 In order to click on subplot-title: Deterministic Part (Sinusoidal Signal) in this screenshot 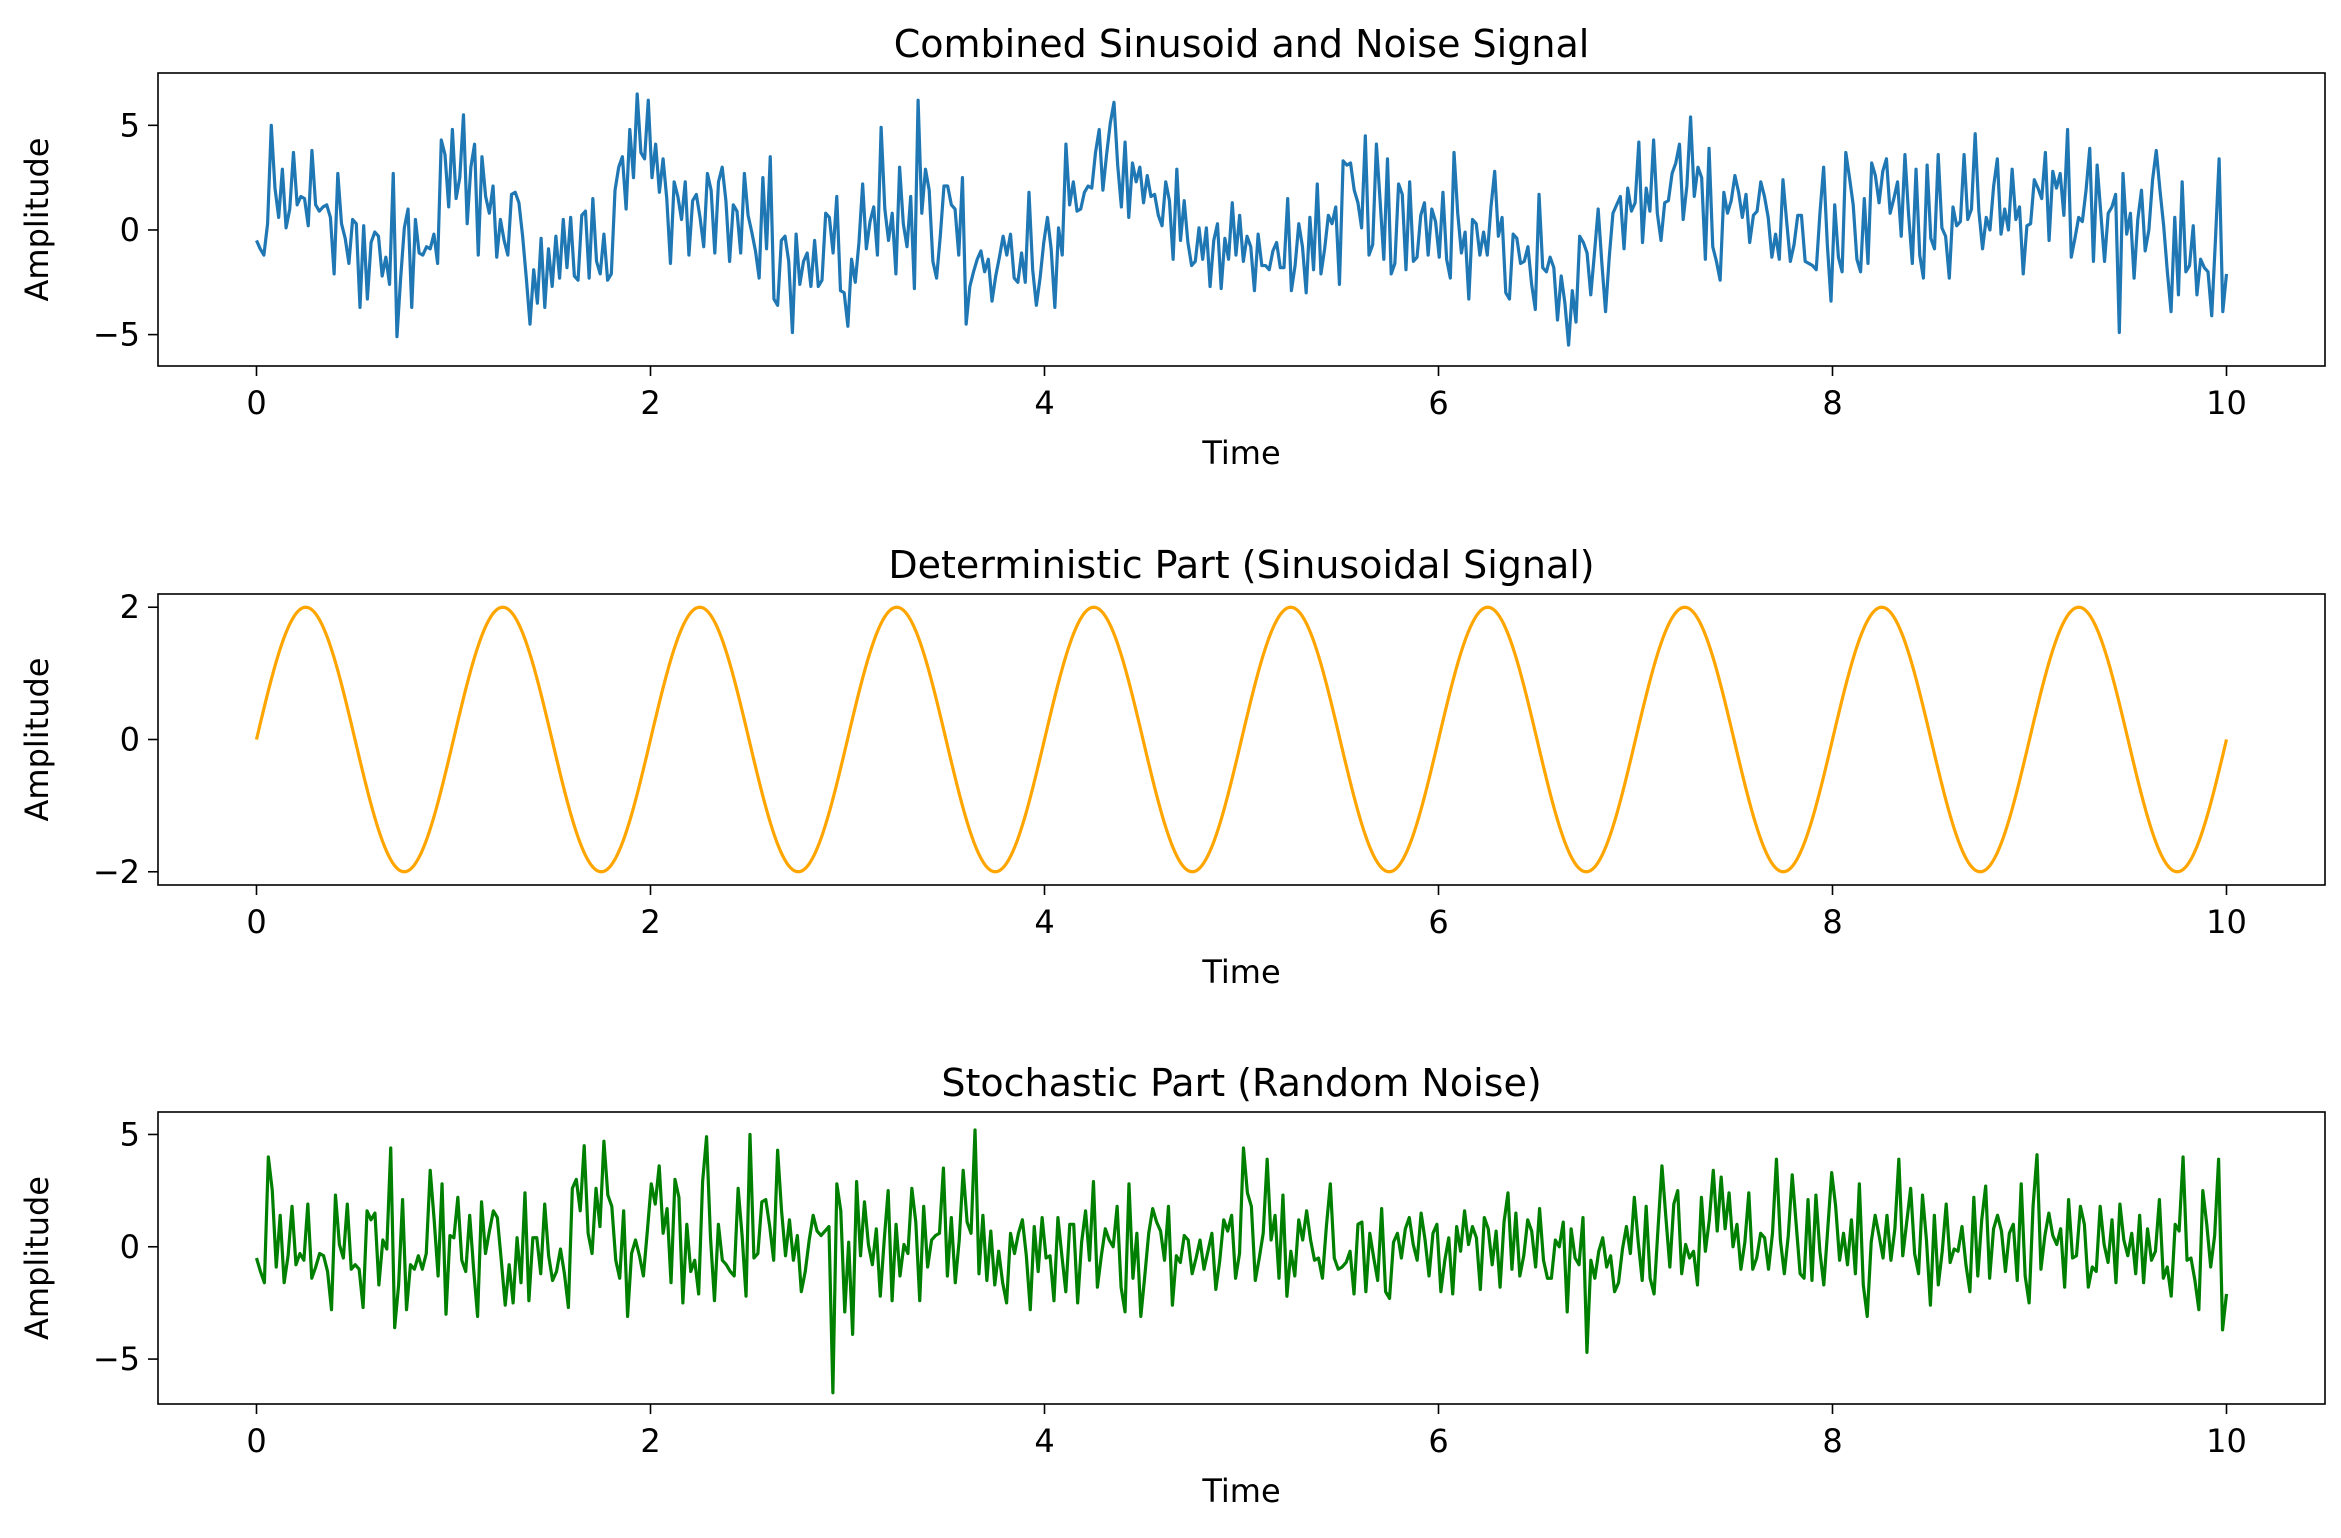, I will do `click(1241, 565)`.